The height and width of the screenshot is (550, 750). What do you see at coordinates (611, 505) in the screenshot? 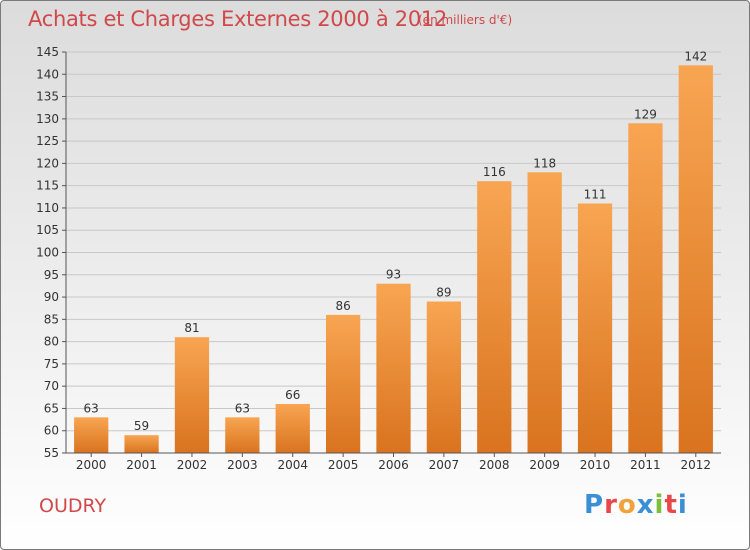
I see `logo-letter: r` at bounding box center [611, 505].